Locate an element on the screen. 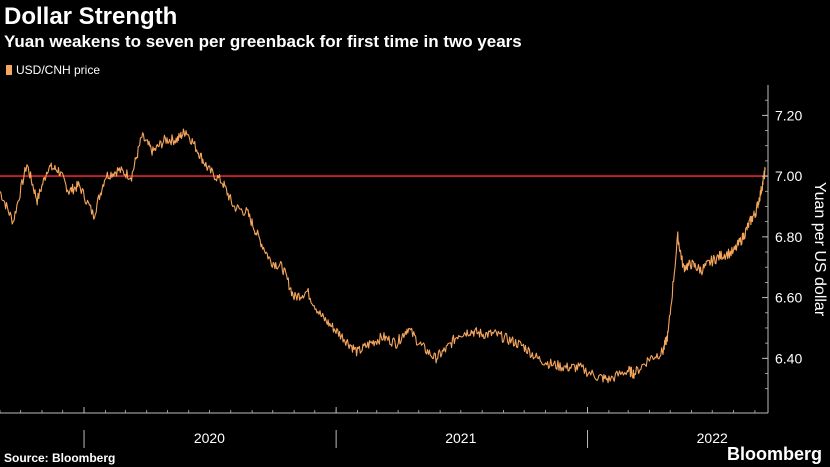 This screenshot has height=467, width=830. y-tick-label: 6.40 is located at coordinates (788, 358).